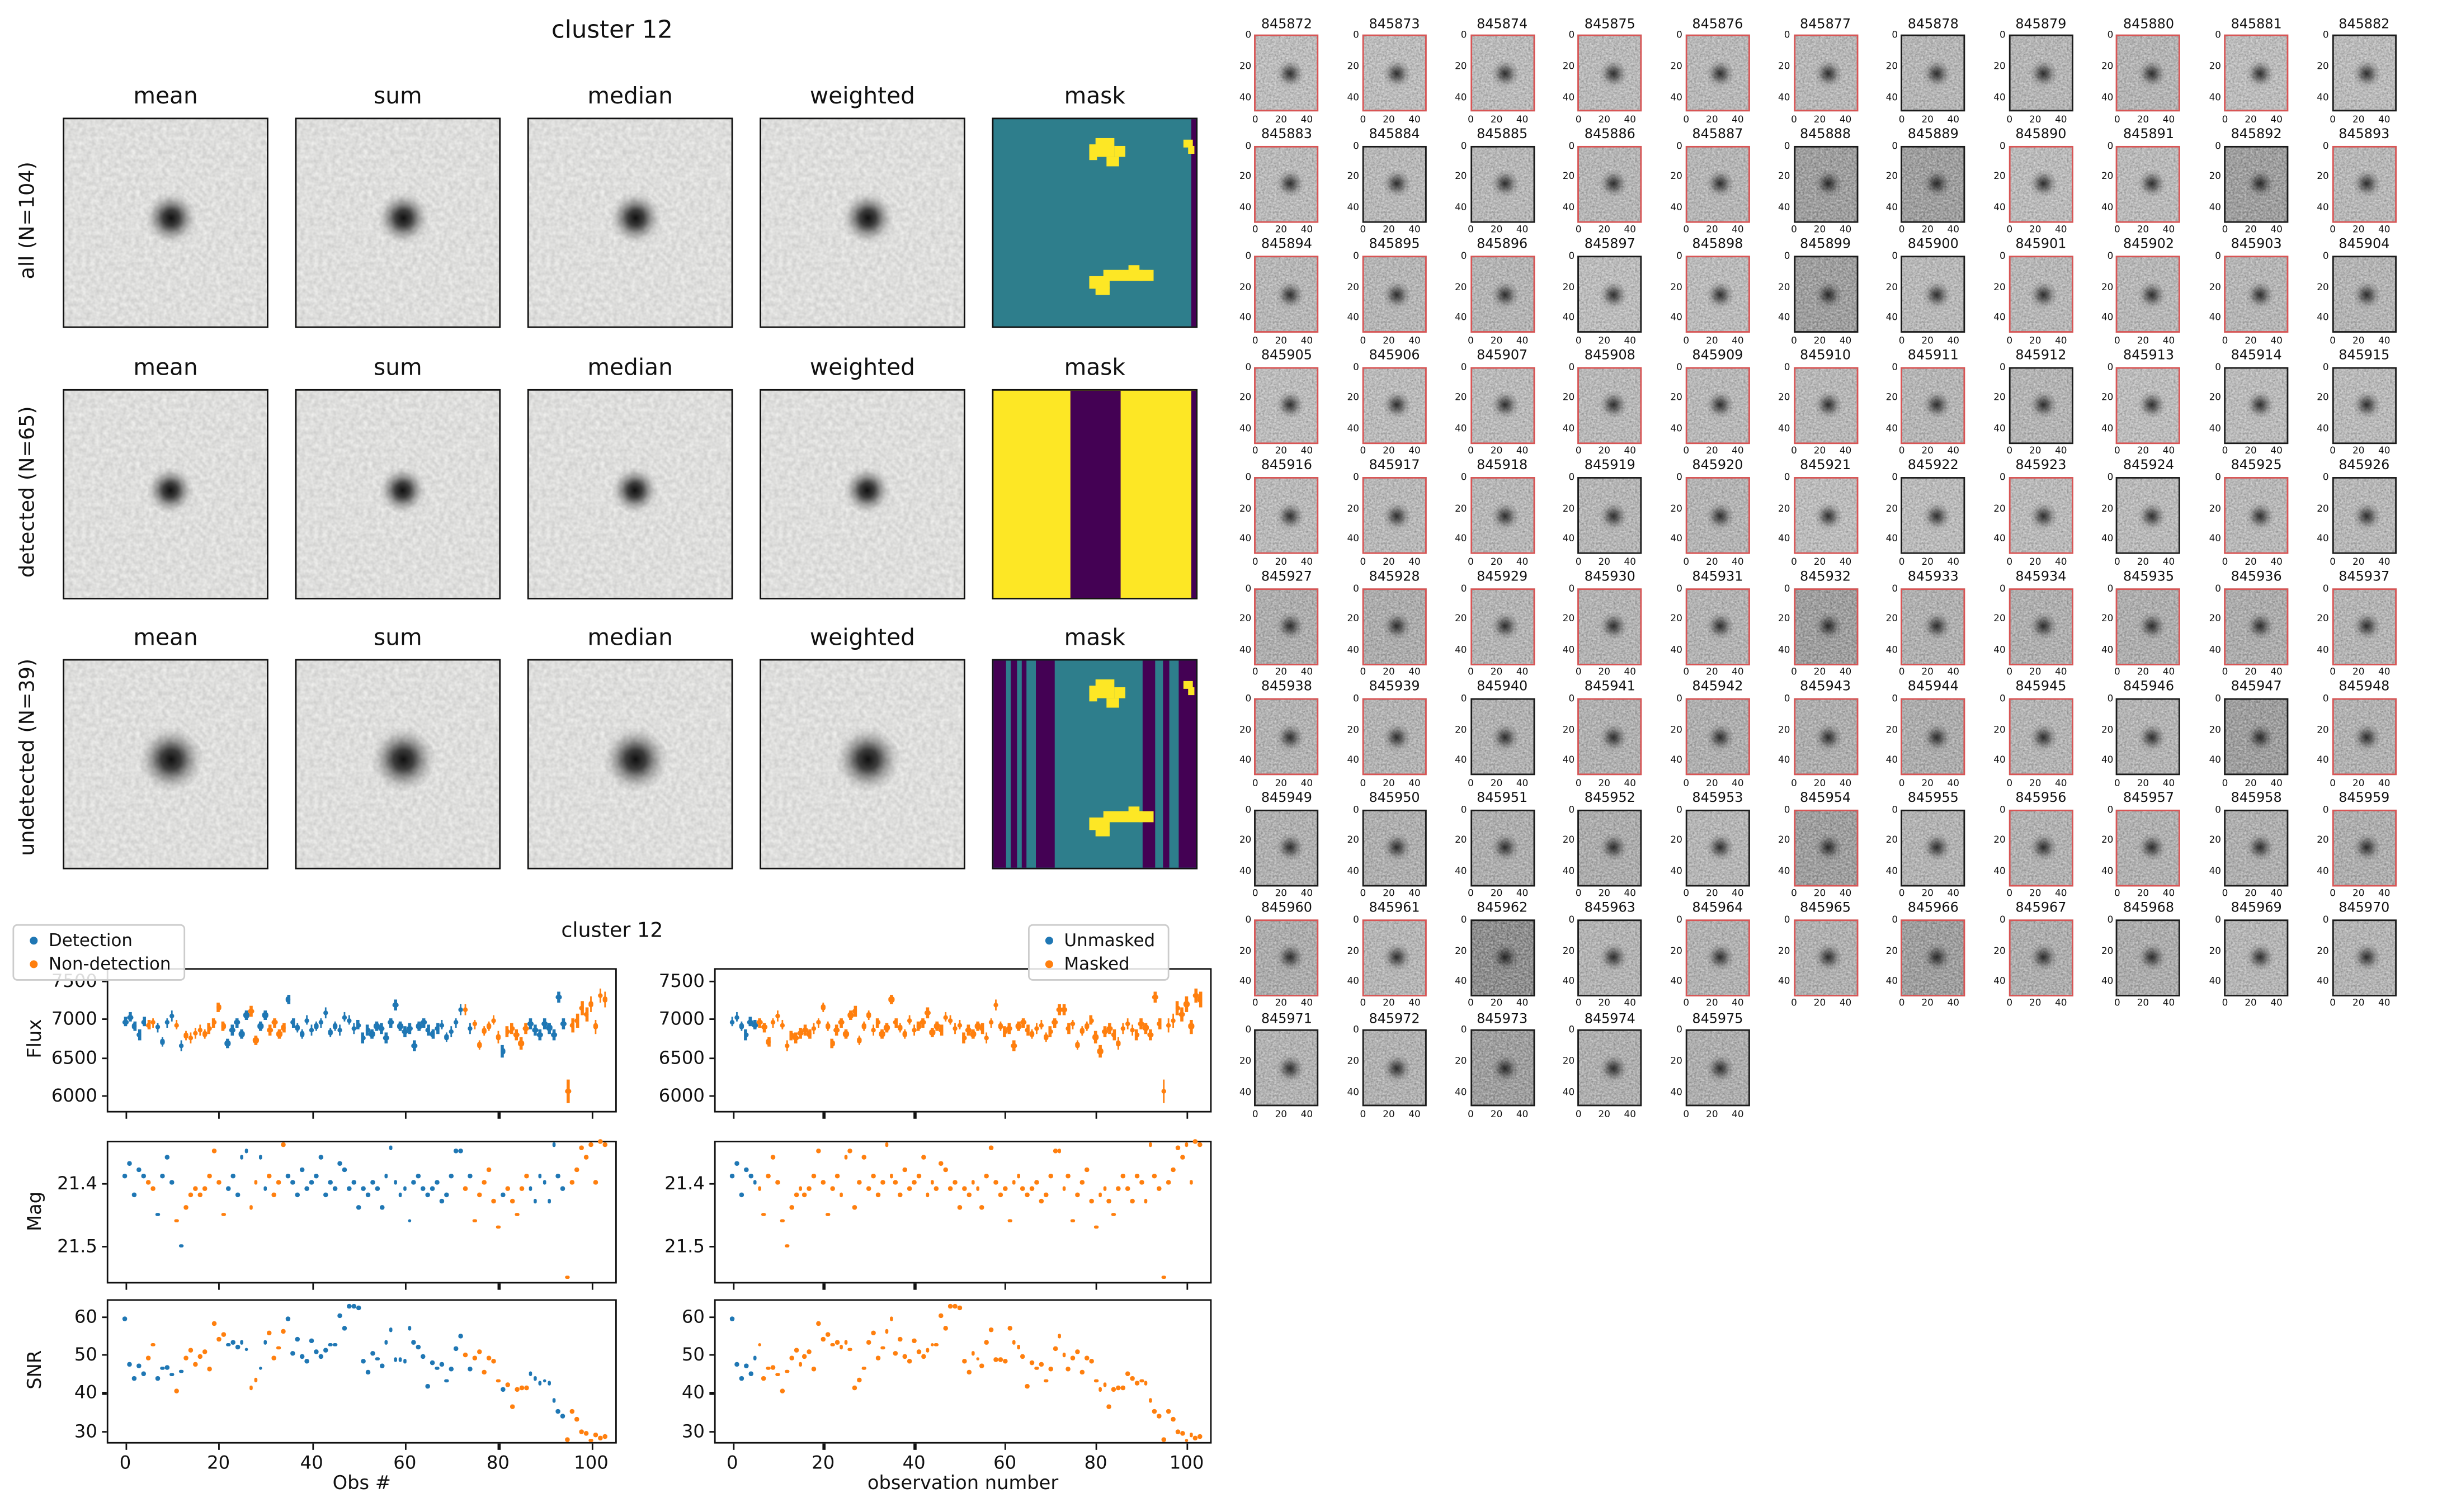 The width and height of the screenshot is (2461, 1512). I want to click on legend-label: Masked, so click(1097, 964).